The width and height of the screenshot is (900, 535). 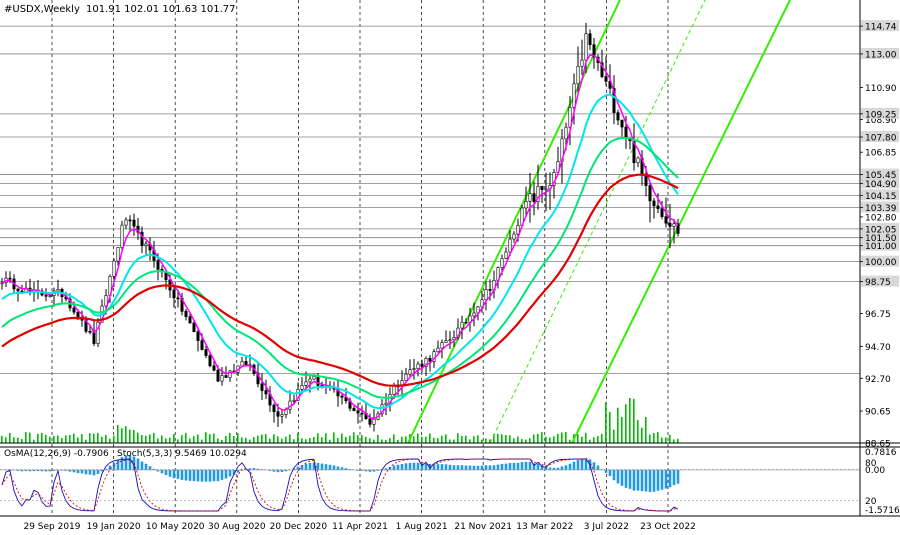 I want to click on volume-layer, so click(x=340, y=420).